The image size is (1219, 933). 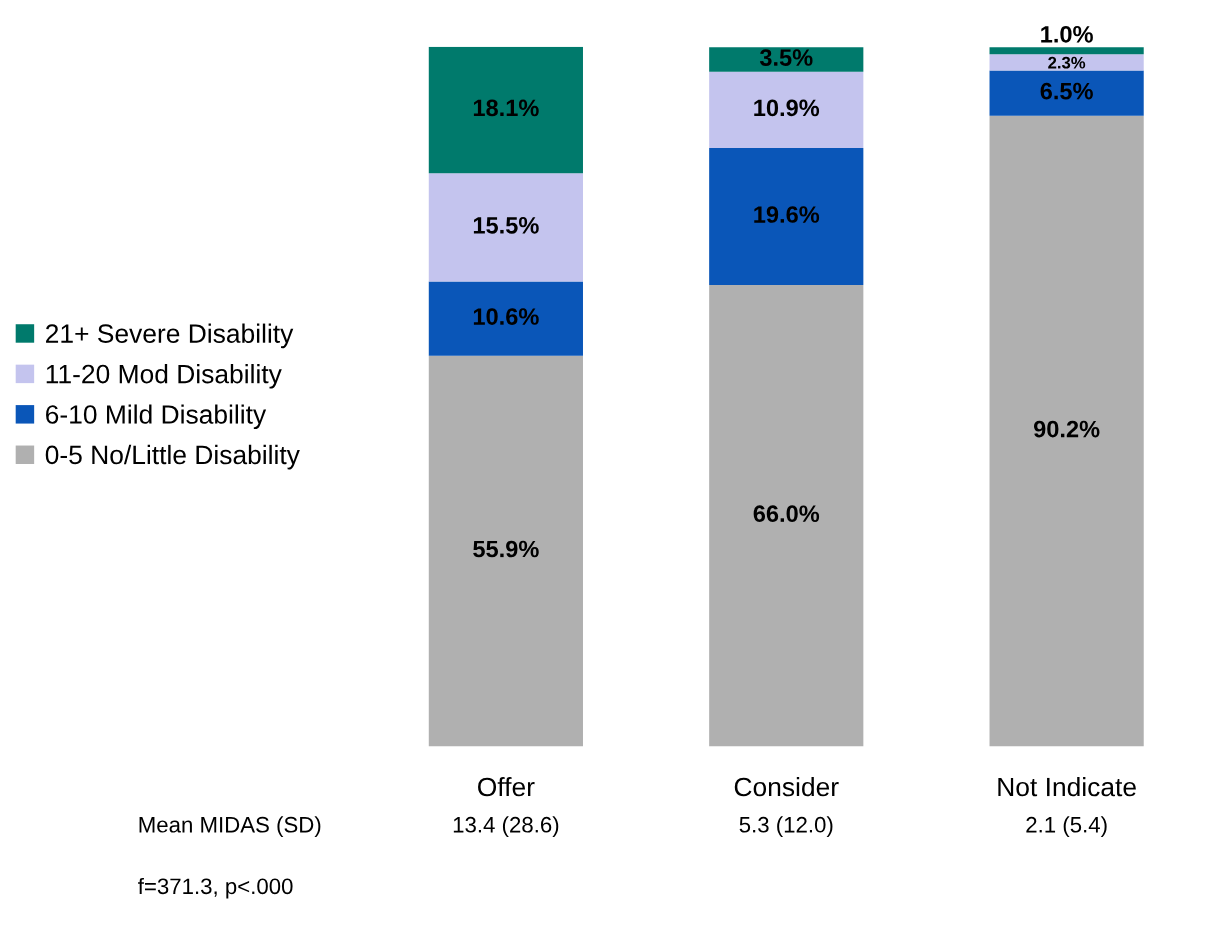 What do you see at coordinates (1067, 786) in the screenshot?
I see `x-tick-label: Not Indicate` at bounding box center [1067, 786].